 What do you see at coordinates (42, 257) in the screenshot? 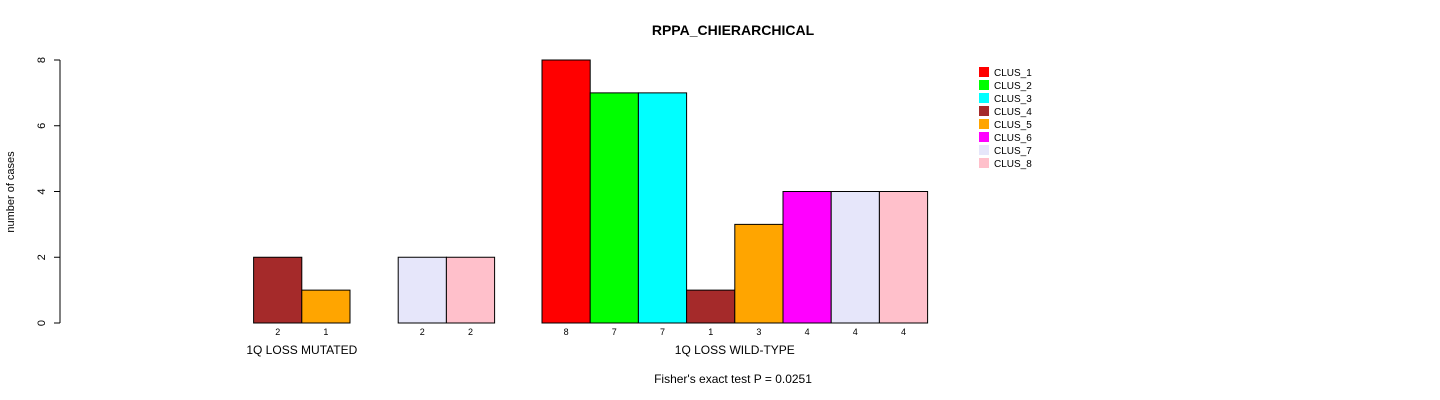
I see `y-tick-label: 2` at bounding box center [42, 257].